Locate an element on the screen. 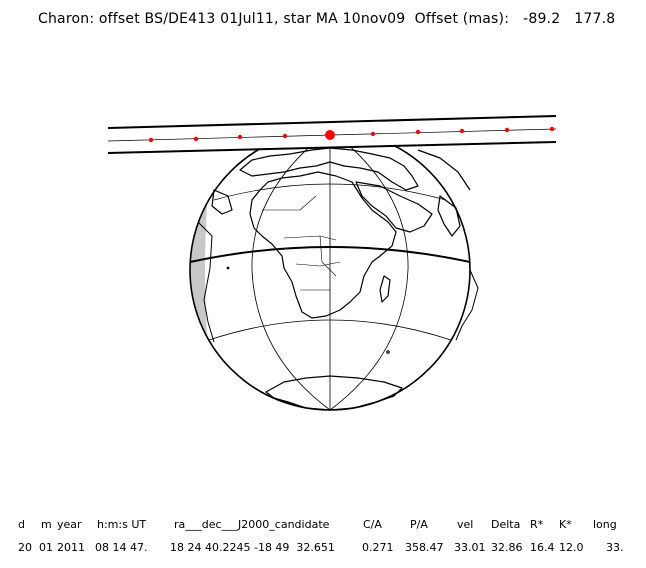  value-day: 20 is located at coordinates (25, 547).